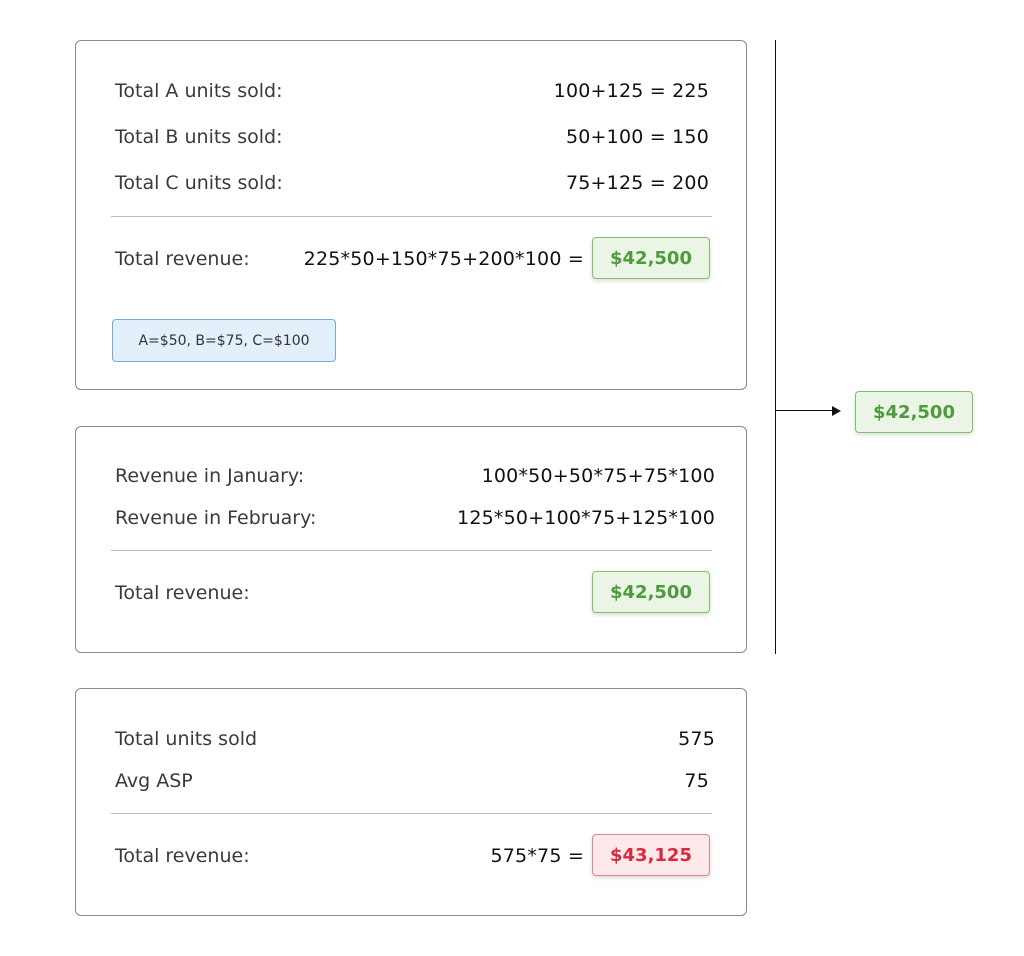 Image resolution: width=1024 pixels, height=956 pixels. Describe the element at coordinates (186, 739) in the screenshot. I see `row-label-total-units: Total units sold` at that location.